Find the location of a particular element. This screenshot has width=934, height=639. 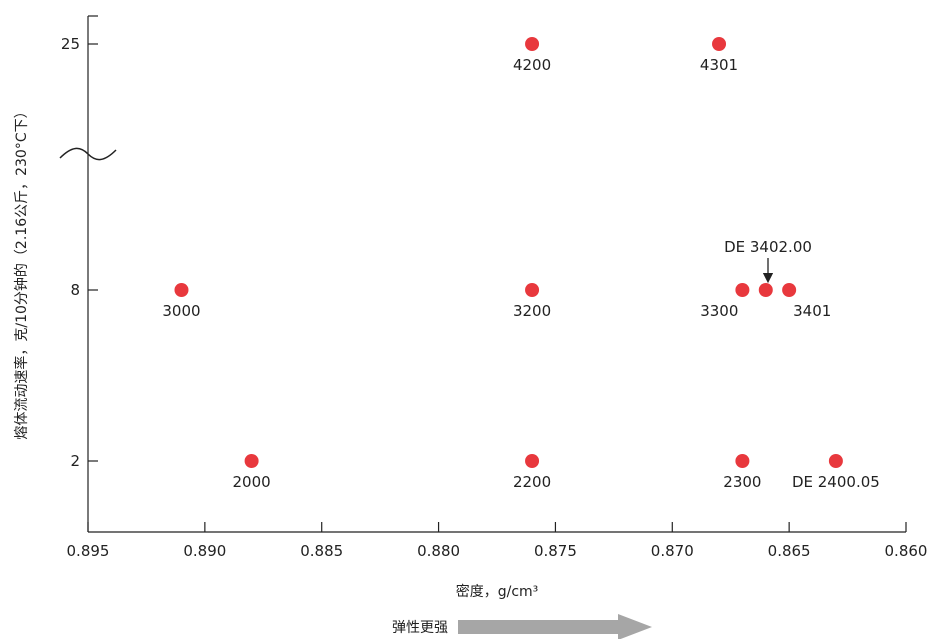

x-tick-label: 0.860 is located at coordinates (906, 551).